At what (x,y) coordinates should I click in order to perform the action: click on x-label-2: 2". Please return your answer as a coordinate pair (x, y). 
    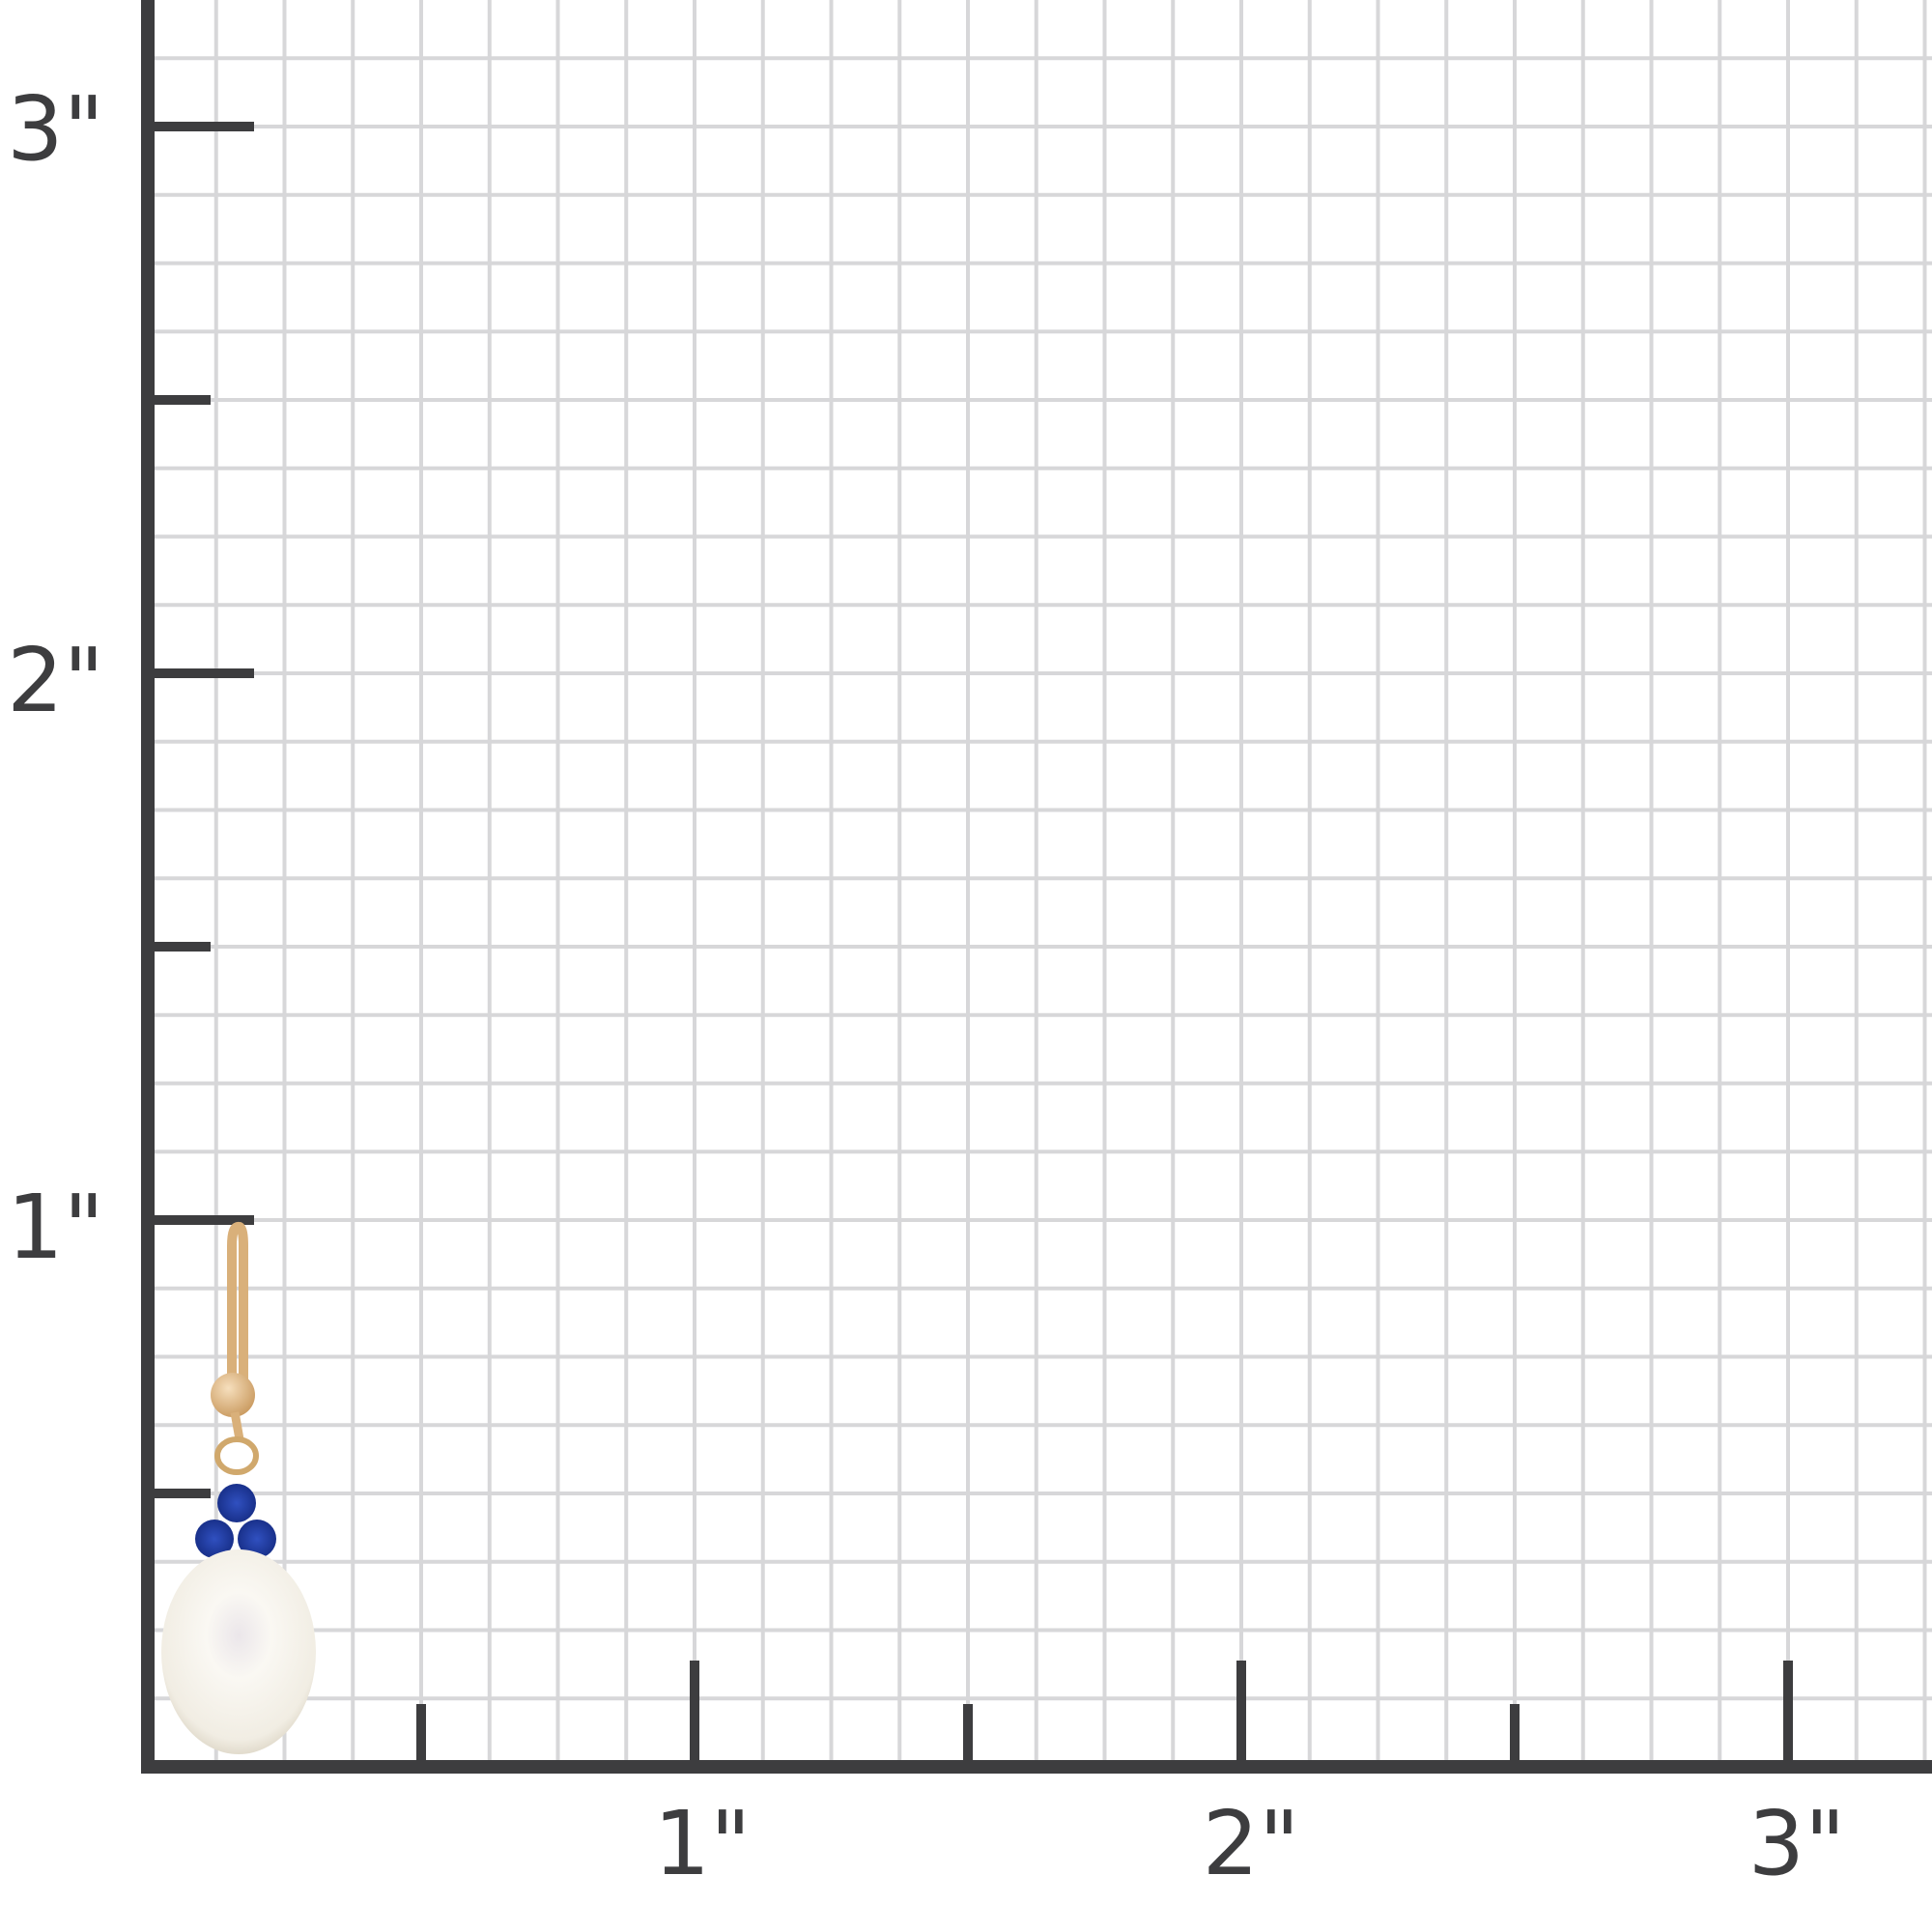
    Looking at the image, I should click on (1251, 1843).